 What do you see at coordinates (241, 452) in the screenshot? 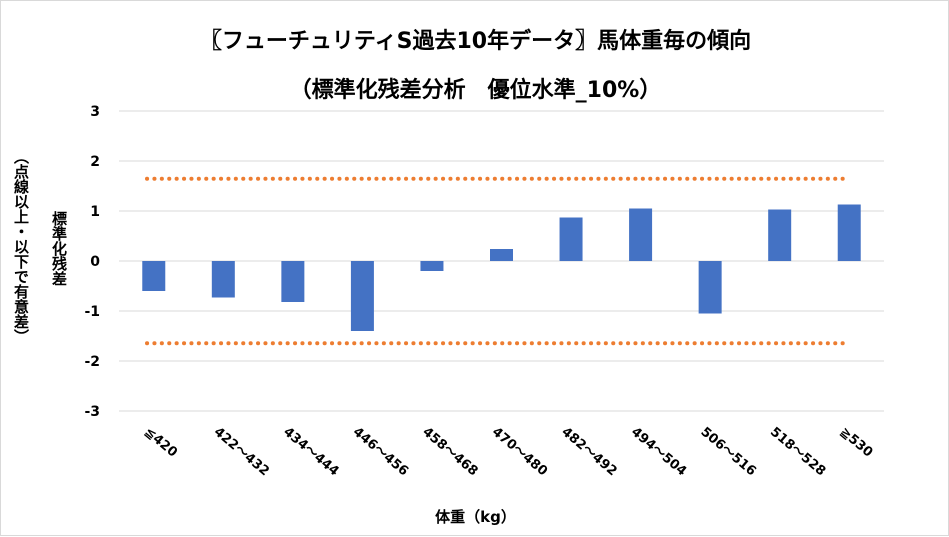
I see `x-tick-label: 422～432` at bounding box center [241, 452].